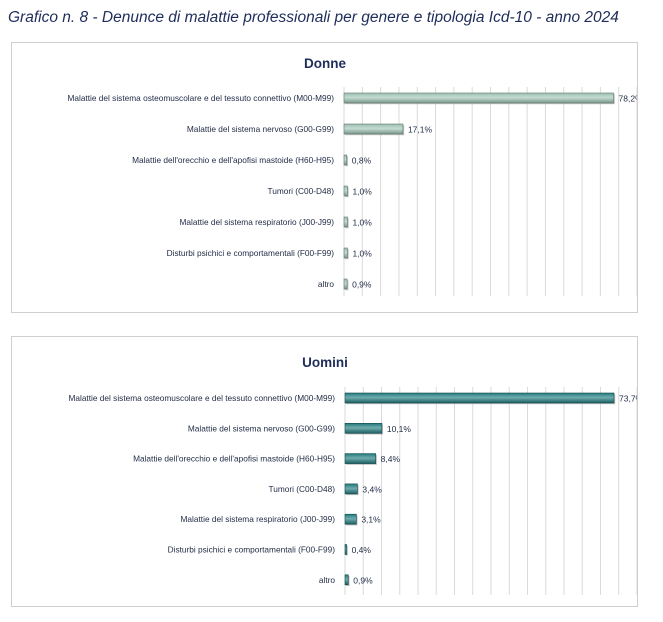 Image resolution: width=663 pixels, height=622 pixels. I want to click on data-label: 78,2%, so click(628, 99).